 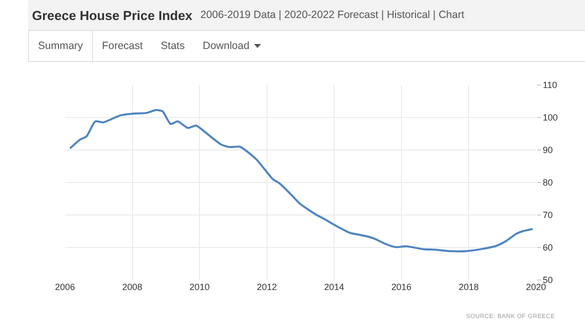 What do you see at coordinates (401, 287) in the screenshot?
I see `x-tick-label: 2016` at bounding box center [401, 287].